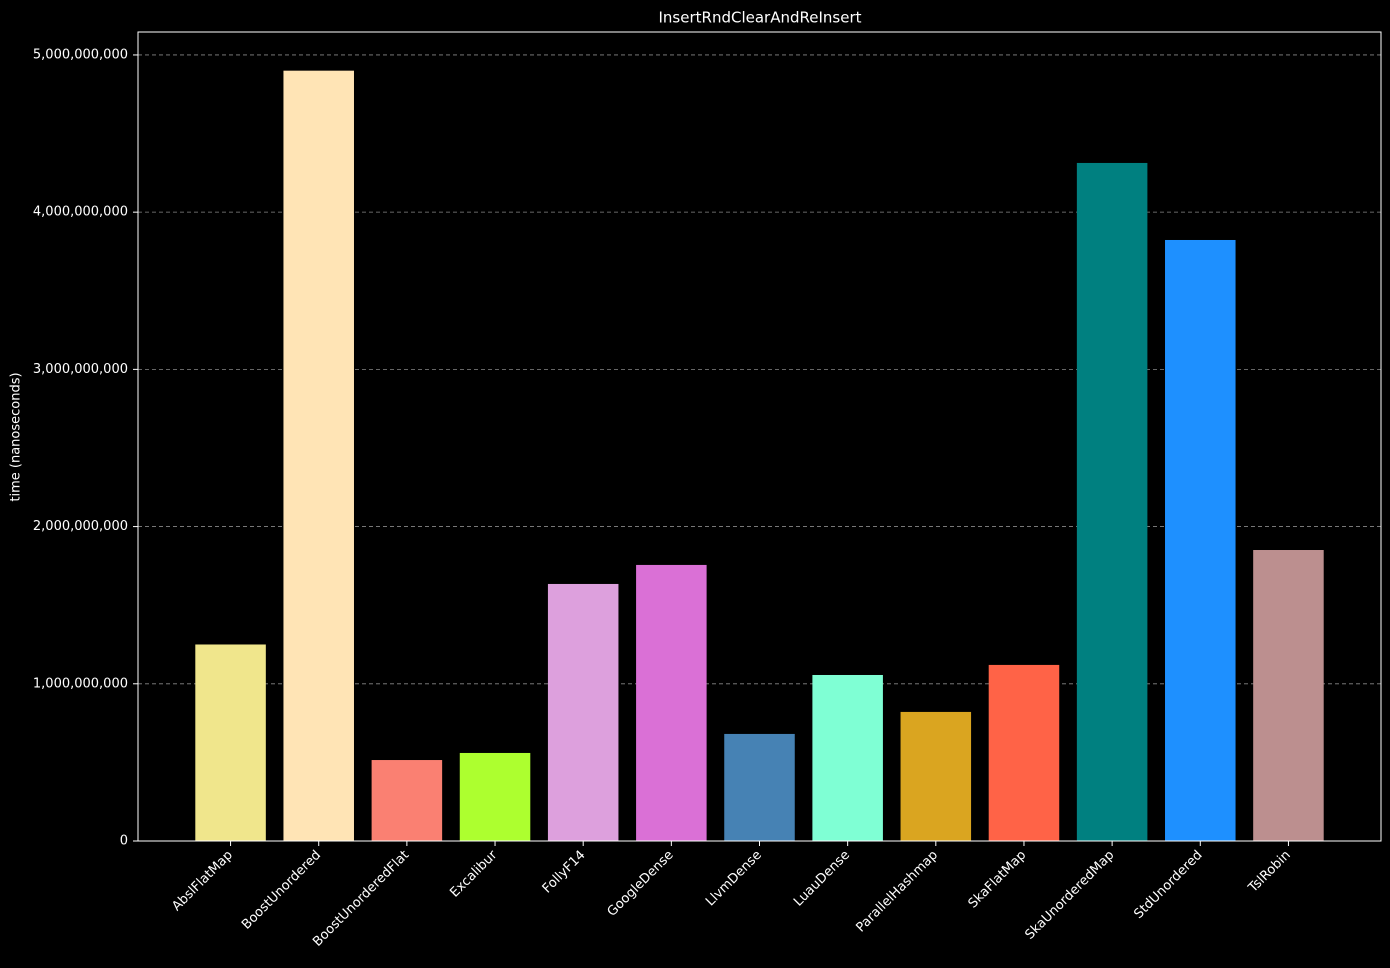 Image resolution: width=1390 pixels, height=968 pixels. Describe the element at coordinates (124, 841) in the screenshot. I see `y-tick-label: 0` at that location.